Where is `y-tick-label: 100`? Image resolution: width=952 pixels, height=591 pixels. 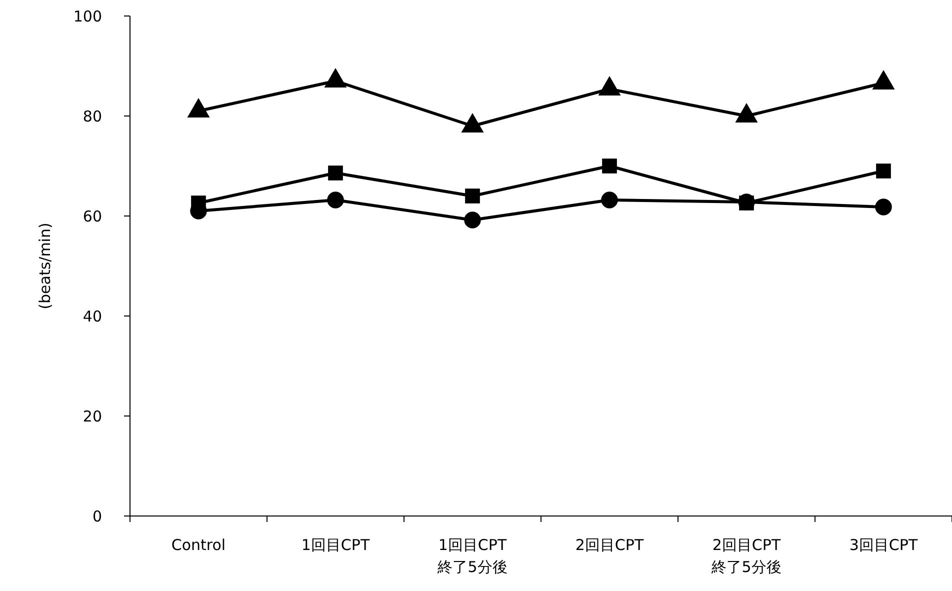
y-tick-label: 100 is located at coordinates (87, 16).